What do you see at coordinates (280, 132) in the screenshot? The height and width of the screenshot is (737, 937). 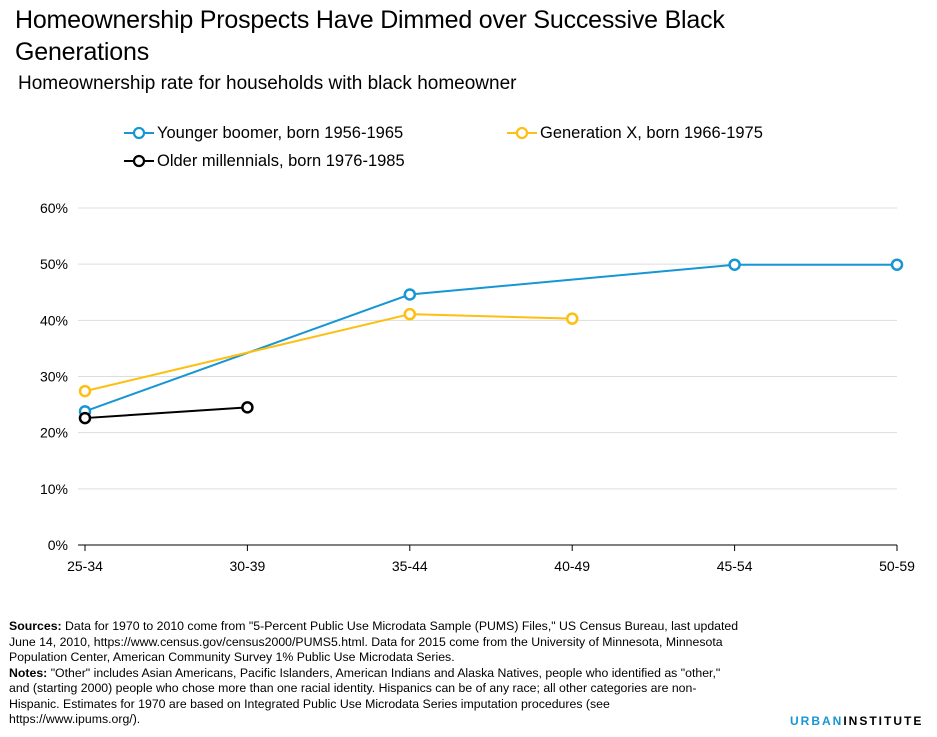 I see `legend-label: Younger boomer, born 1956-1965` at bounding box center [280, 132].